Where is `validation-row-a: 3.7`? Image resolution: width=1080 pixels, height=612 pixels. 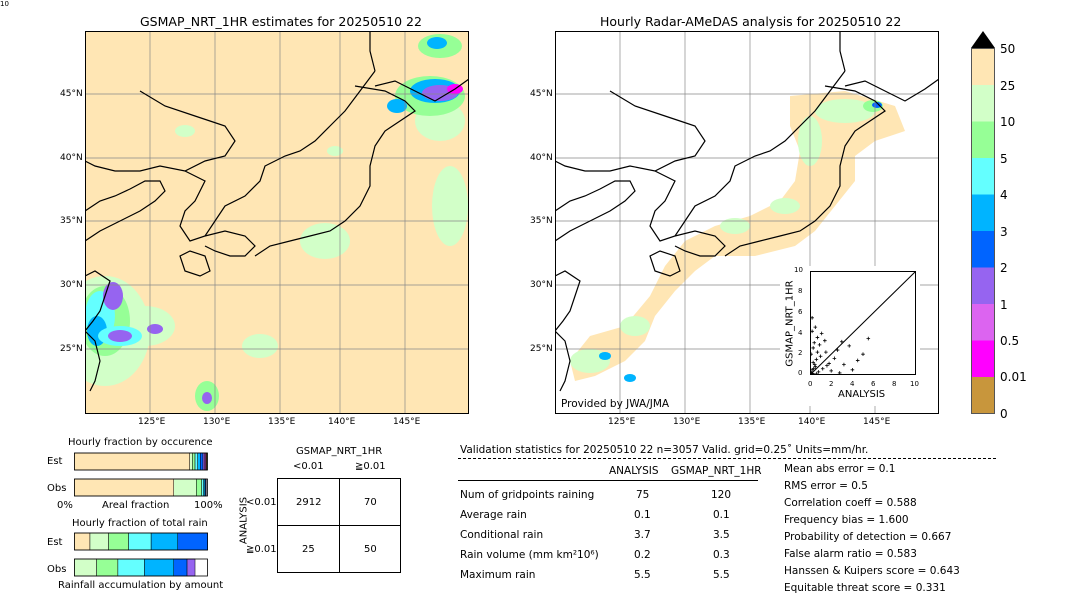 validation-row-a: 3.7 is located at coordinates (642, 535).